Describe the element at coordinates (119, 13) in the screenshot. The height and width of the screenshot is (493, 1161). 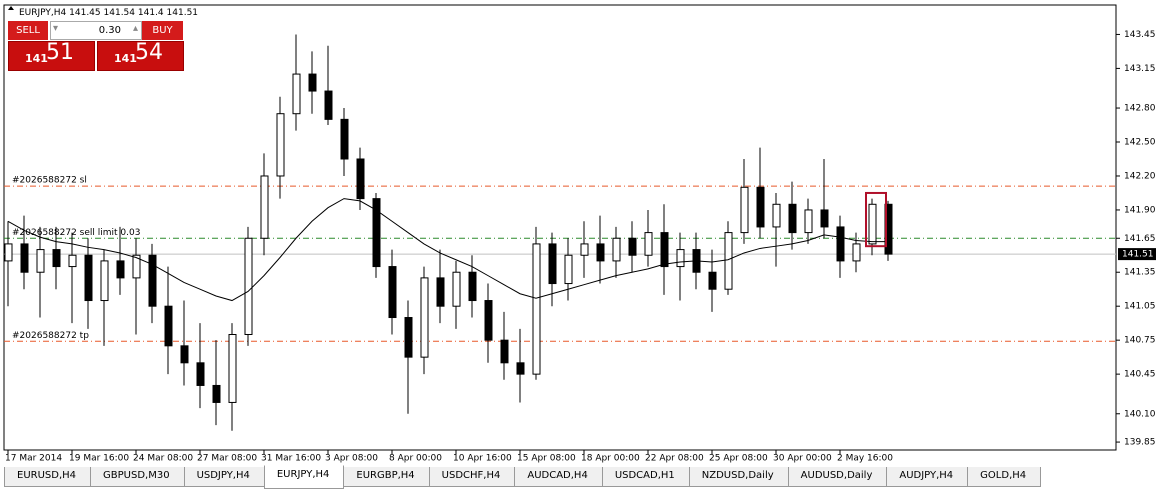
I see `ohlc: 141.54` at that location.